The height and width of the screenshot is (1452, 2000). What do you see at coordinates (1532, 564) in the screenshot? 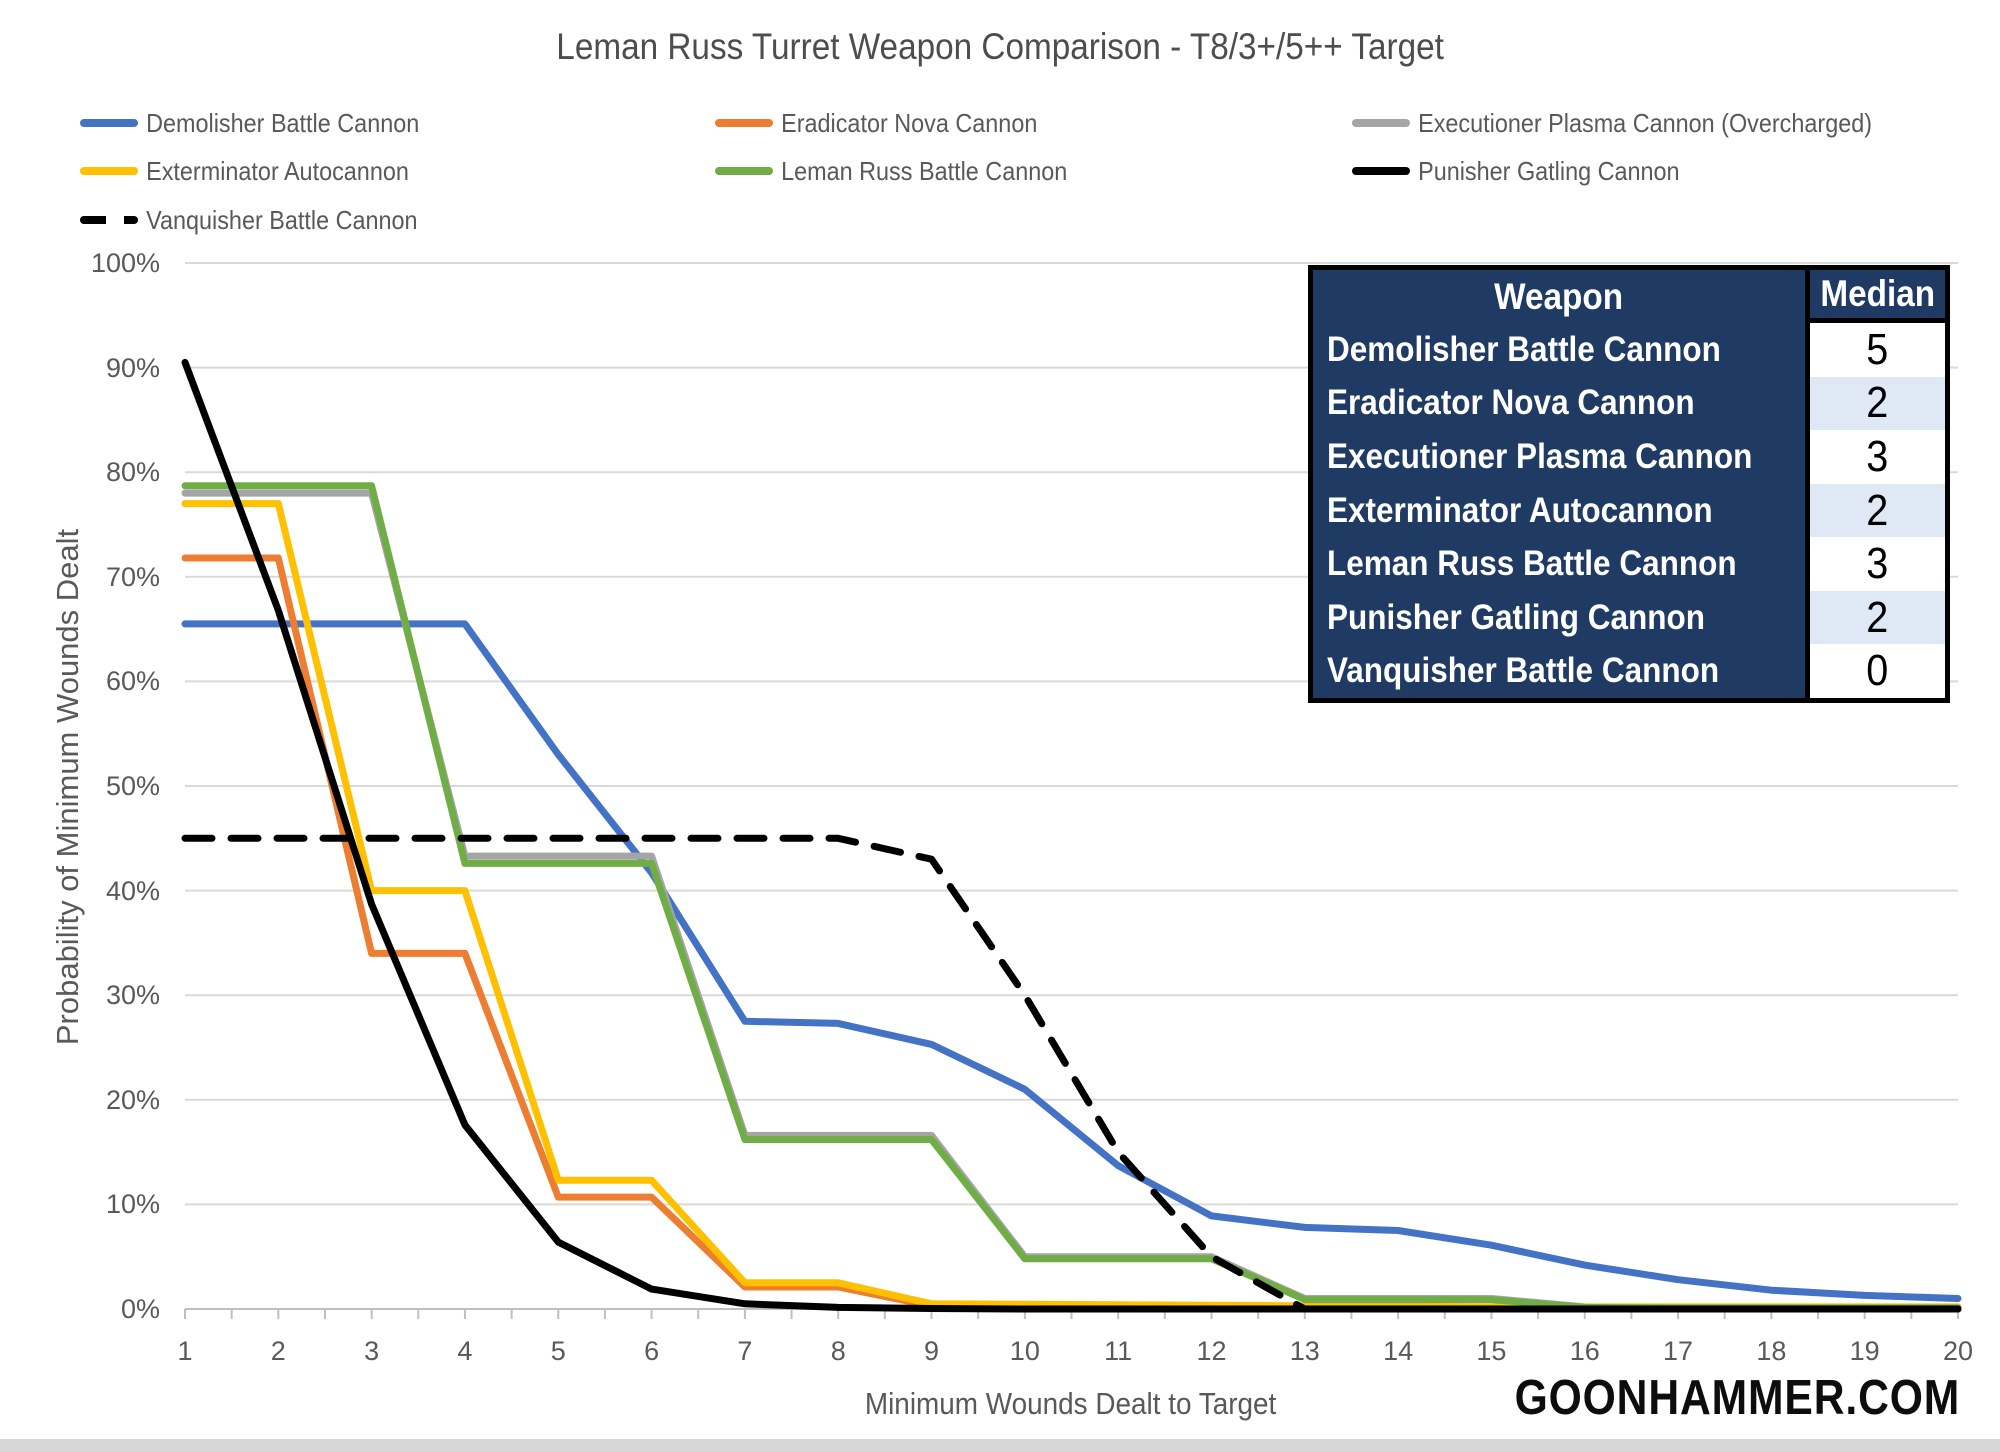
I see `weapon-name: Leman Russ Battle Cannon` at bounding box center [1532, 564].